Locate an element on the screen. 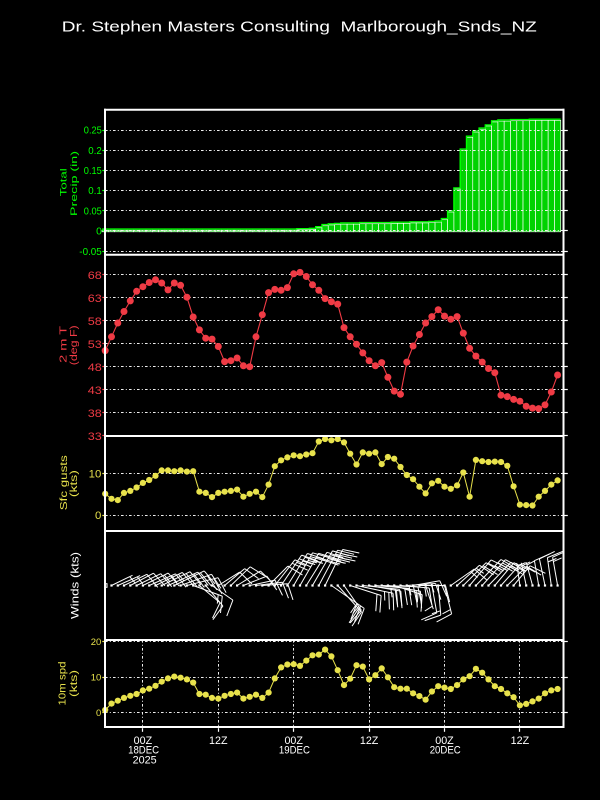 This screenshot has height=800, width=600. svg-text: 2025 is located at coordinates (145, 761).